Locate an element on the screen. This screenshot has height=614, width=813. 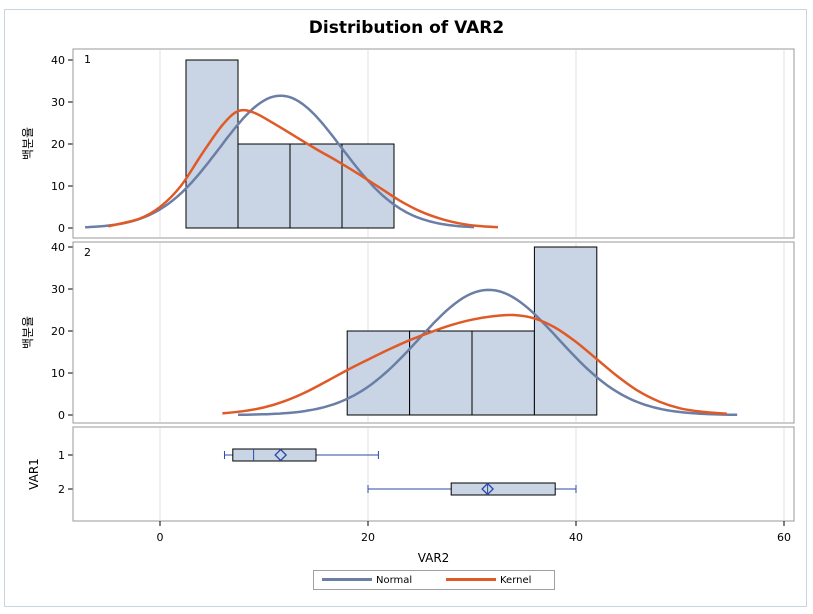
chart-title: Distribution of VAR2 is located at coordinates (406, 28).